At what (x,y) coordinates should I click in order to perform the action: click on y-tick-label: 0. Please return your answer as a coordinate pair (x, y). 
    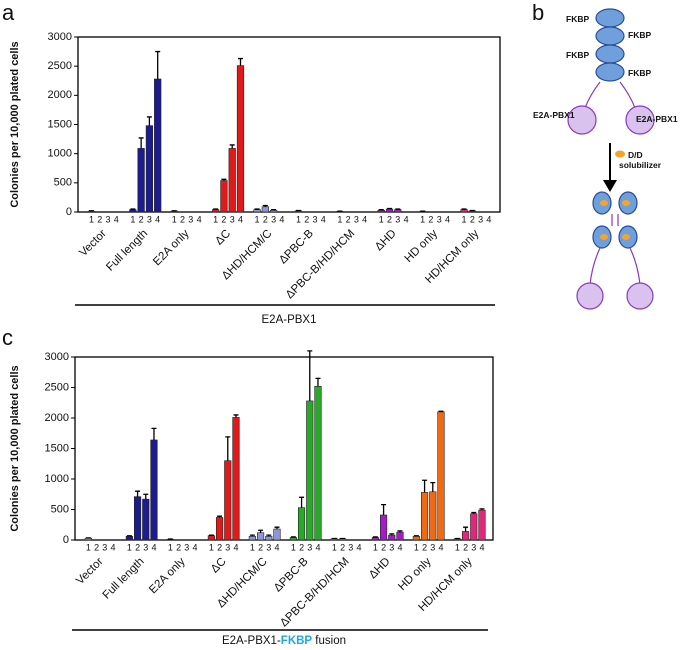
    Looking at the image, I should click on (69, 212).